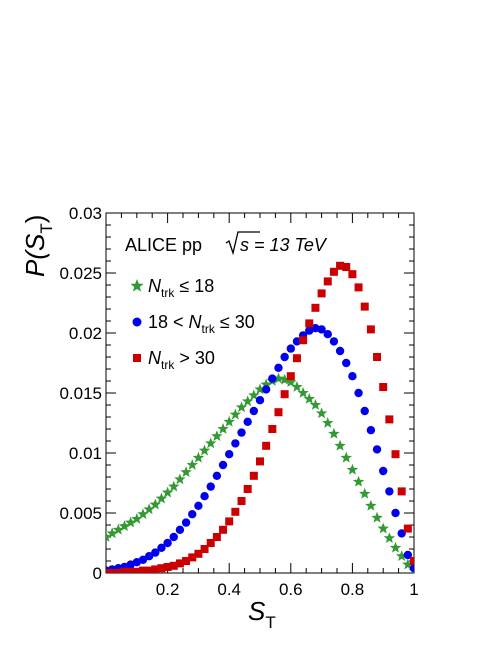  What do you see at coordinates (284, 245) in the screenshot?
I see `annotation-energy: s = 13 TeV` at bounding box center [284, 245].